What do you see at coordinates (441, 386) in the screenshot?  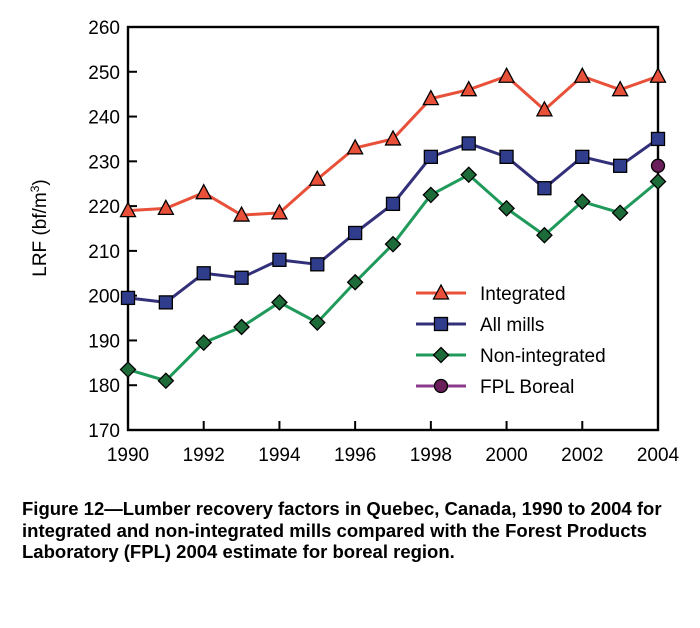 I see `legend-marker-fpl-boreal` at bounding box center [441, 386].